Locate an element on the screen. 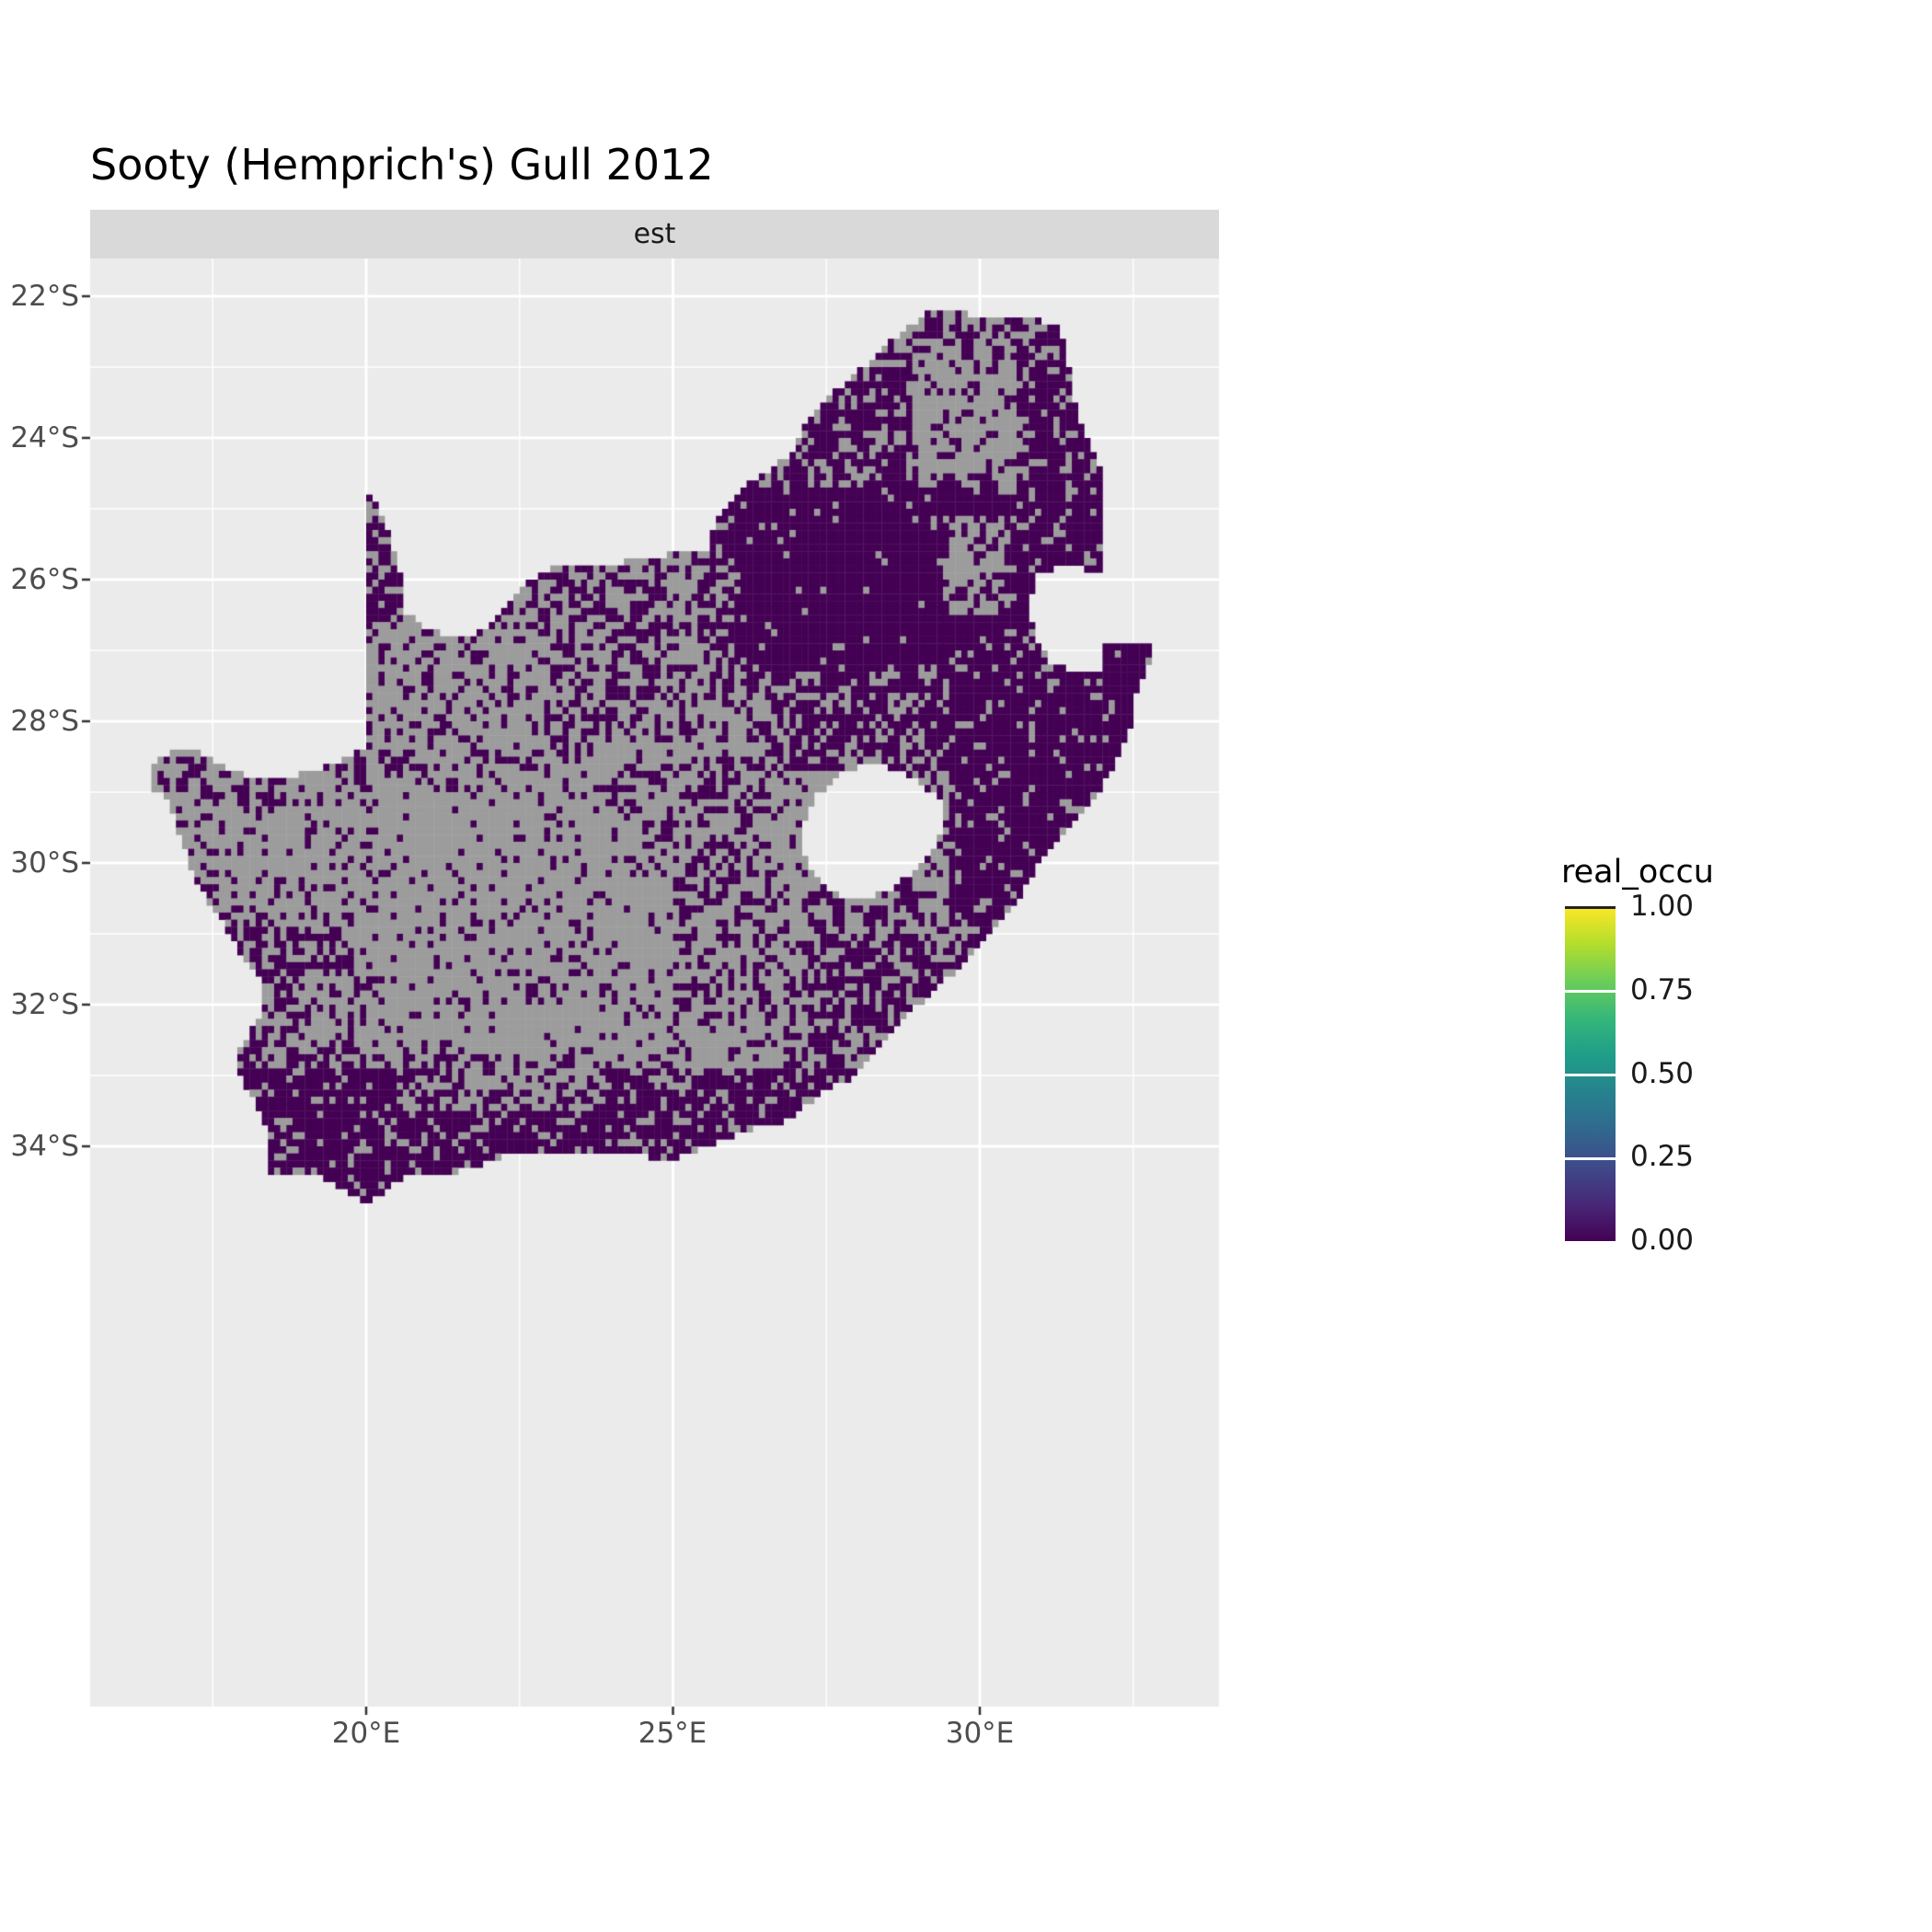 This screenshot has height=1932, width=1932. x-axis-label: 25°E is located at coordinates (672, 1733).